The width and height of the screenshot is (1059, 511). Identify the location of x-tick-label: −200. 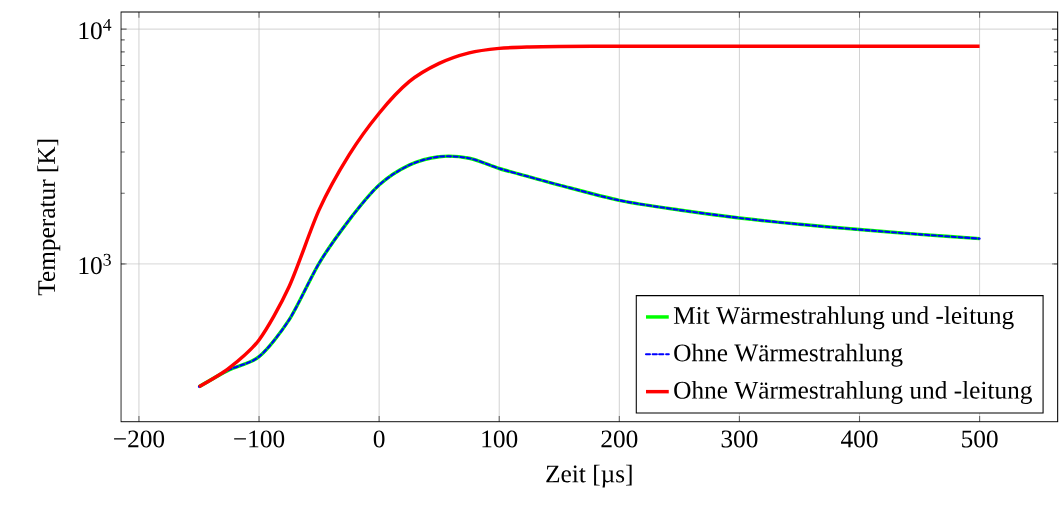
(139, 439).